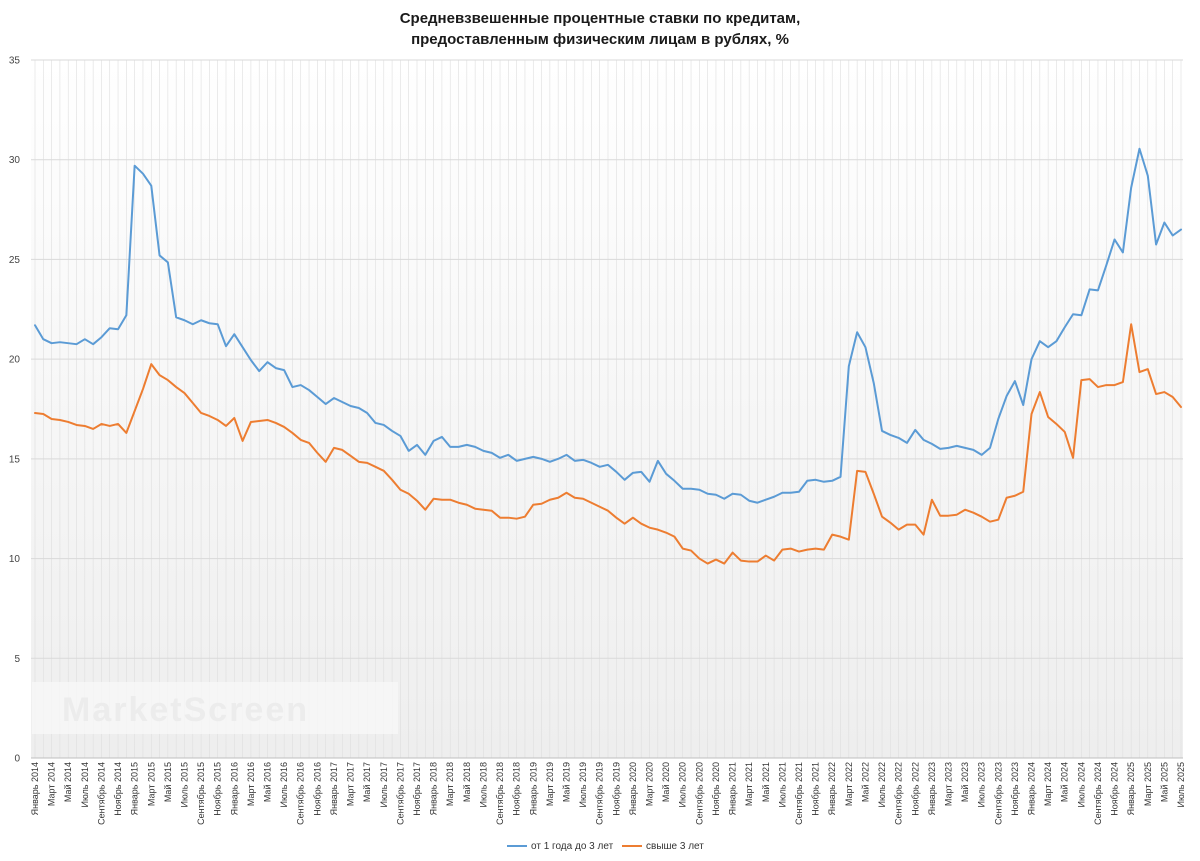 This screenshot has width=1200, height=861. I want to click on y-tick-label: 0, so click(17, 759).